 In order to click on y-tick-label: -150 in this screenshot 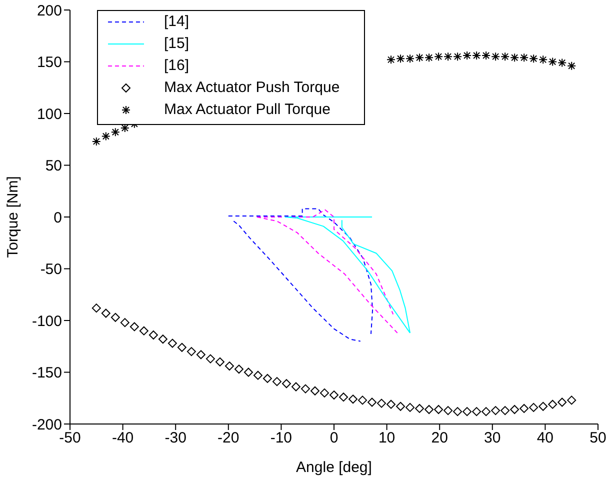, I will do `click(47, 373)`.